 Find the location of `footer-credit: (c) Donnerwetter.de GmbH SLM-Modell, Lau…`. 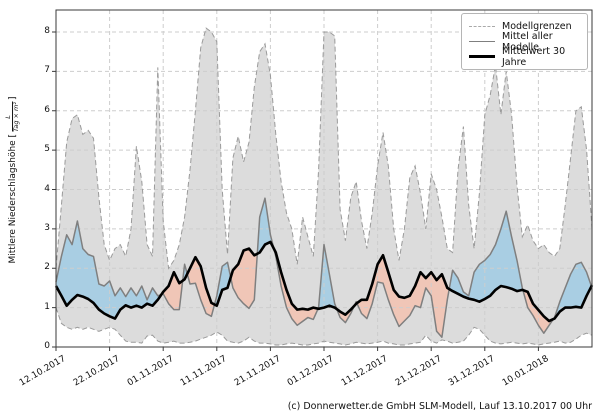

footer-credit: (c) Donnerwetter.de GmbH SLM-Modell, Lau… is located at coordinates (439, 406).